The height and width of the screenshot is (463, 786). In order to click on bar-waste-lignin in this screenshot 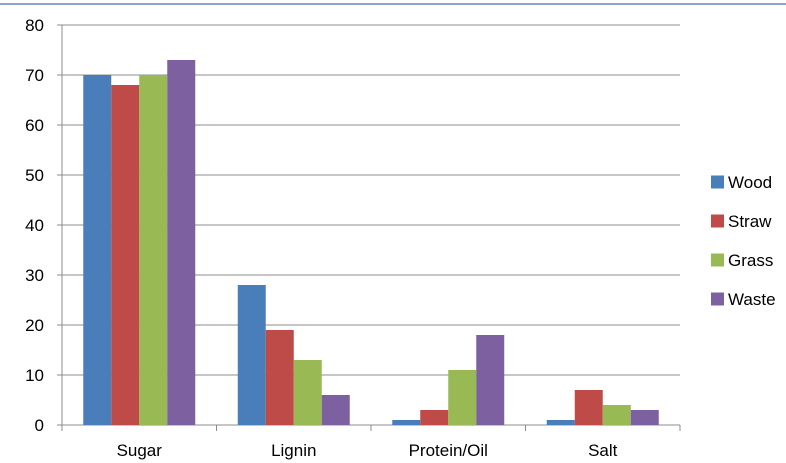, I will do `click(335, 410)`.